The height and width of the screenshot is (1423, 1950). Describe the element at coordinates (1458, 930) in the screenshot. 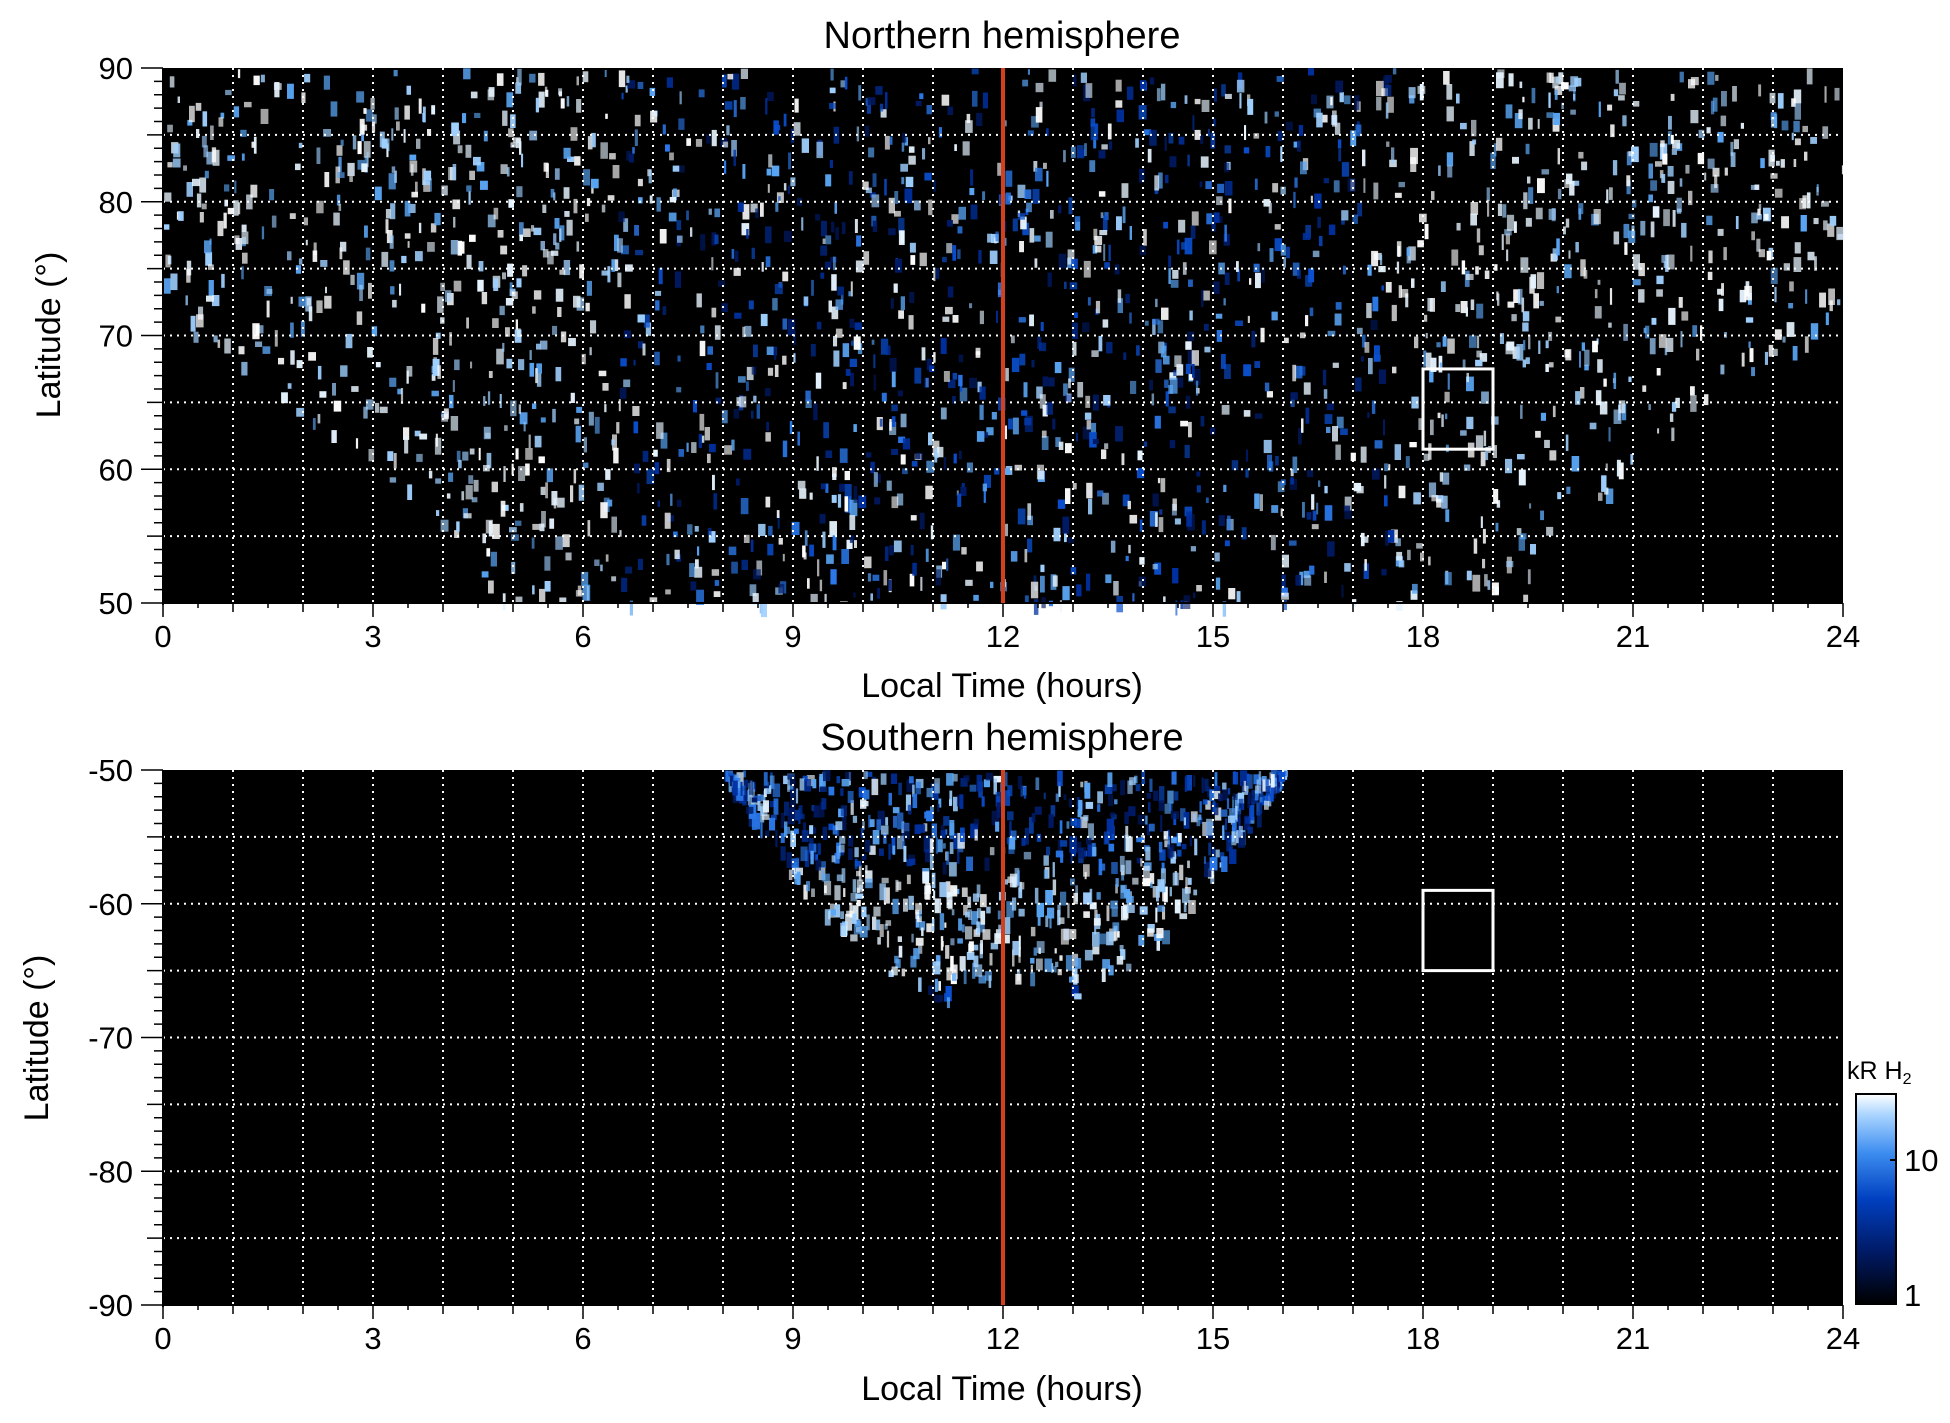

I see `south-highlight-box` at that location.